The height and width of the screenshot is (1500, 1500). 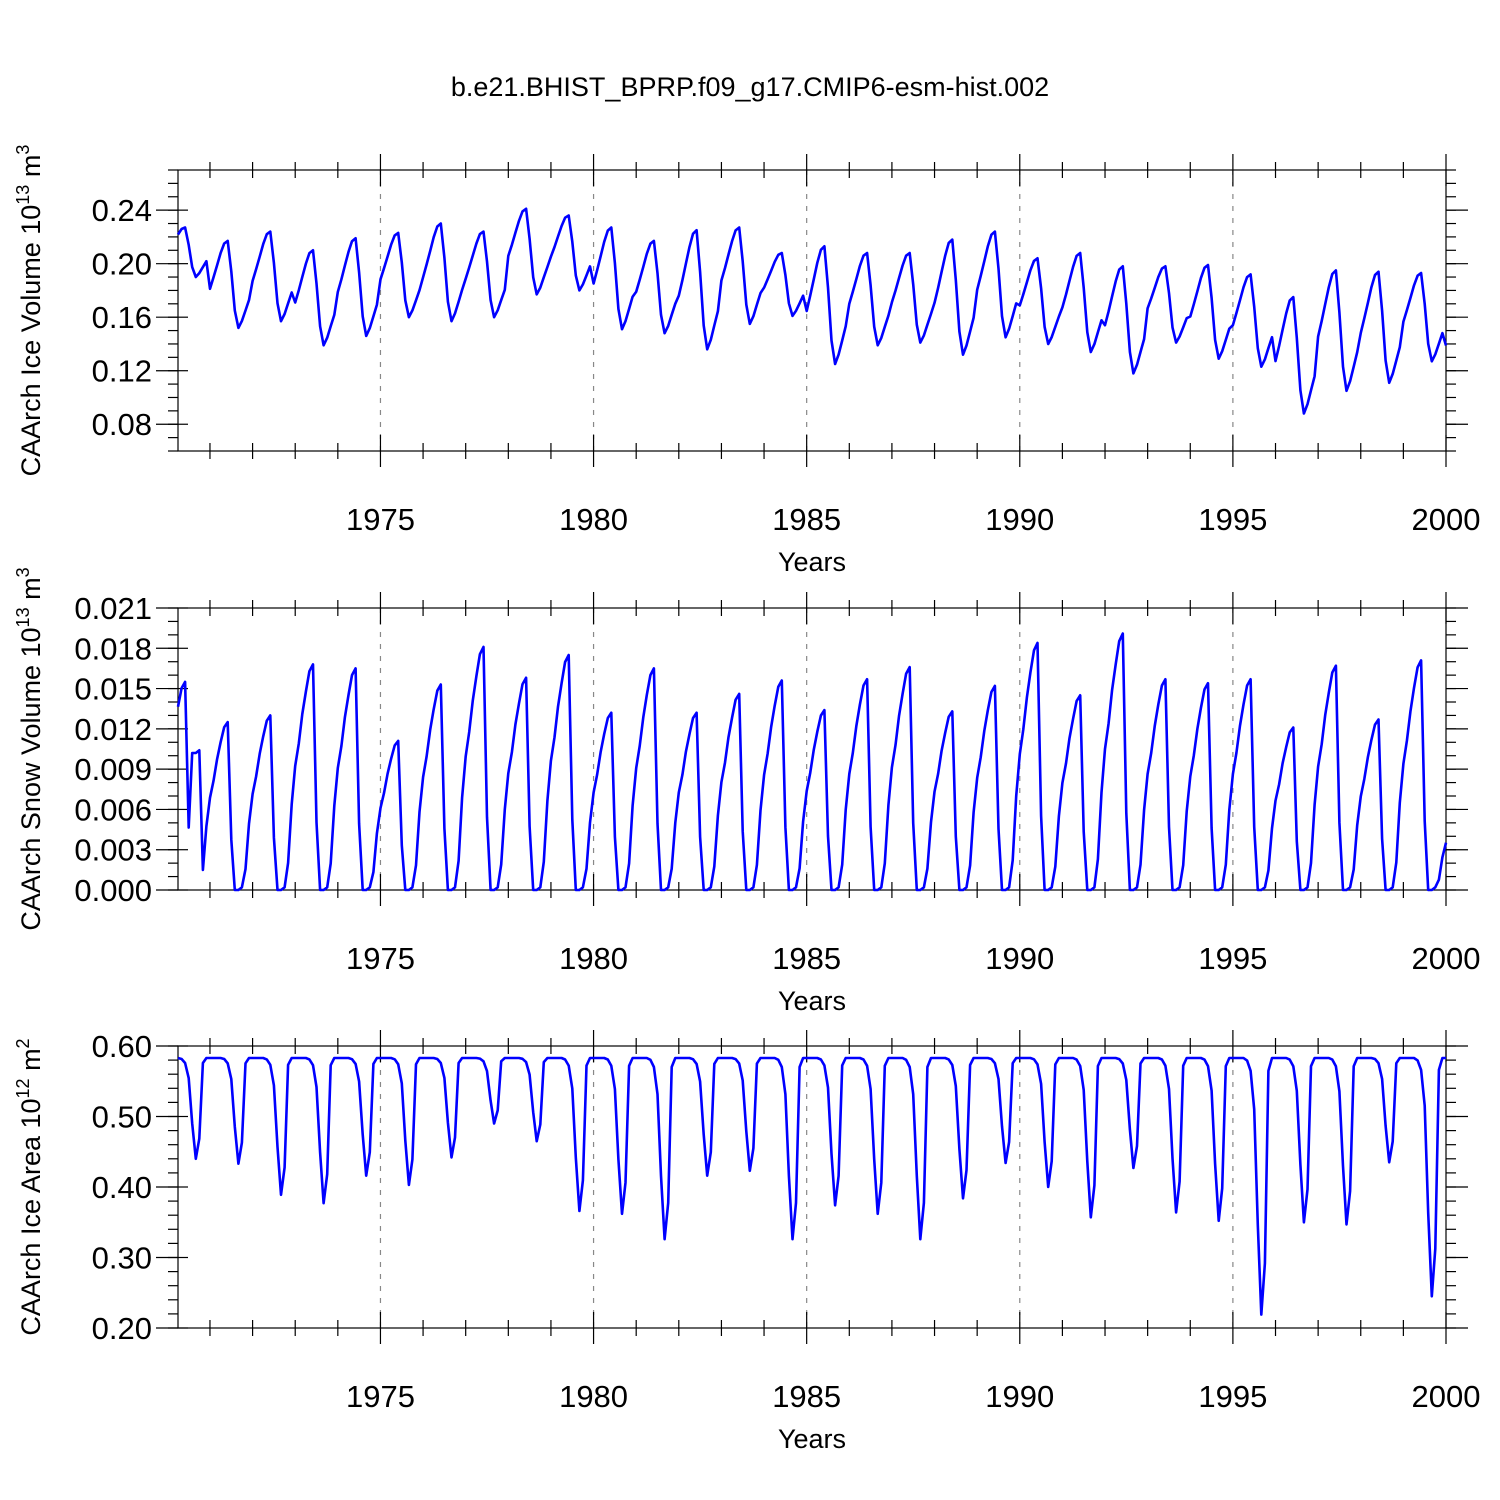 What do you see at coordinates (113, 729) in the screenshot?
I see `y-tick-label: 0.012` at bounding box center [113, 729].